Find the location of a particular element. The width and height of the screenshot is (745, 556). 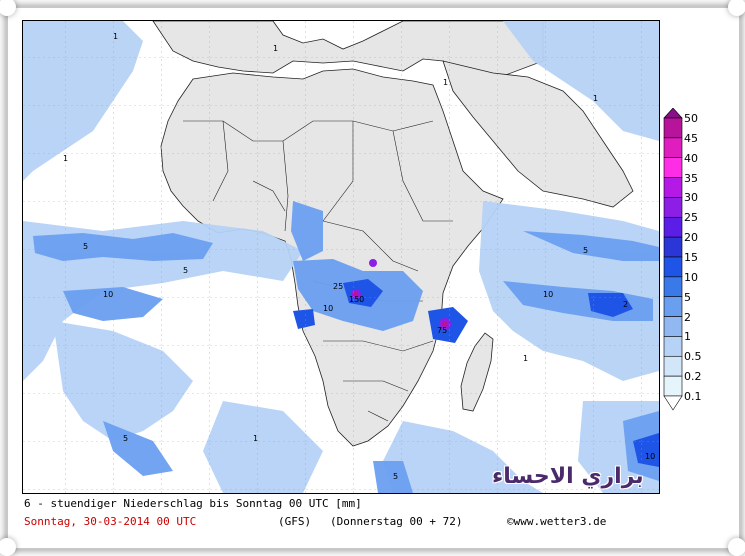

legend-value: 10 is located at coordinates (691, 277).